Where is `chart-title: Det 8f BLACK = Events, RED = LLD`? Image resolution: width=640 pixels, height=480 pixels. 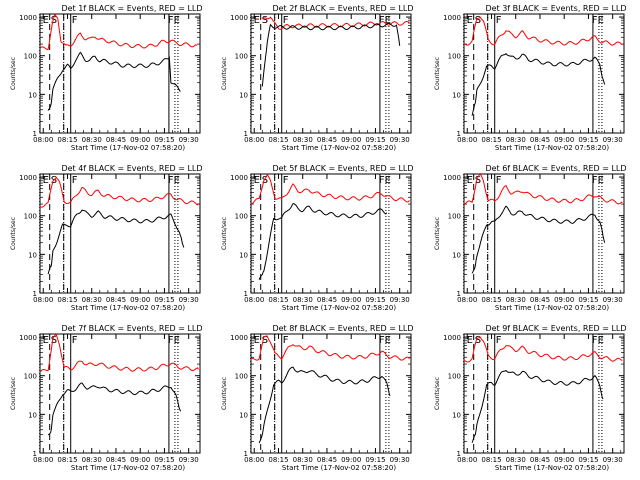 chart-title: Det 8f BLACK = Events, RED = LLD is located at coordinates (342, 328).